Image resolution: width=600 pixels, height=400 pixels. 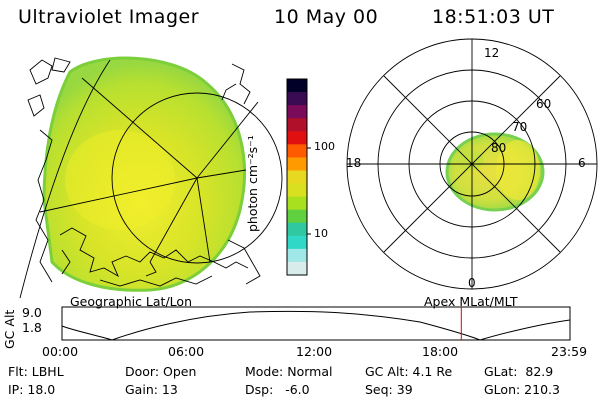 What do you see at coordinates (36, 371) in the screenshot?
I see `info-flt: Flt: LBHL` at bounding box center [36, 371].